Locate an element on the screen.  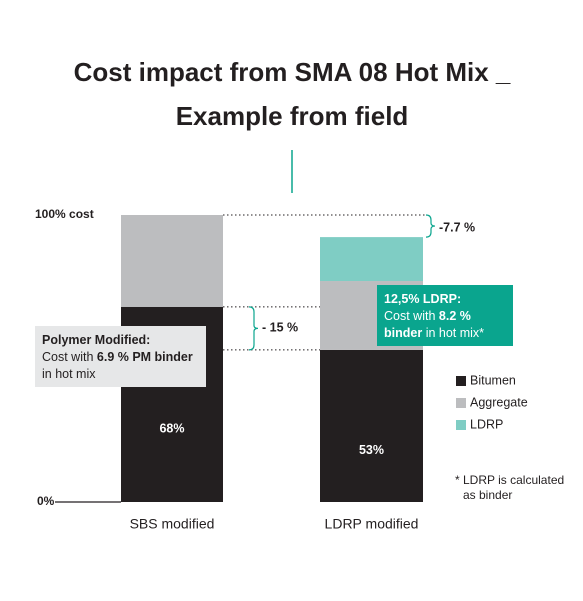
footnote: as binder is located at coordinates (487, 495).